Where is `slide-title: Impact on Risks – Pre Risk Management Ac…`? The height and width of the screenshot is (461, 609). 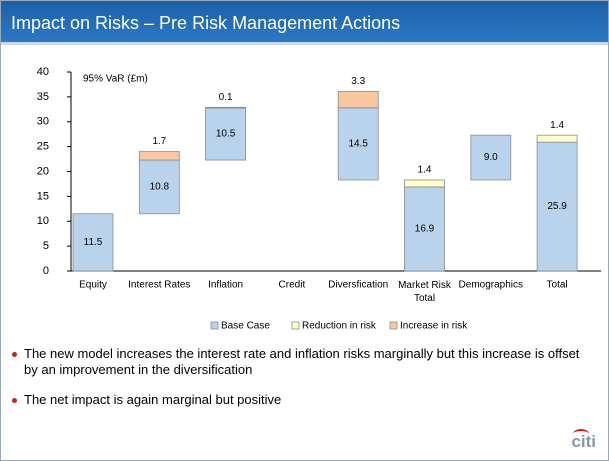 slide-title: Impact on Risks – Pre Risk Management Ac… is located at coordinates (304, 23).